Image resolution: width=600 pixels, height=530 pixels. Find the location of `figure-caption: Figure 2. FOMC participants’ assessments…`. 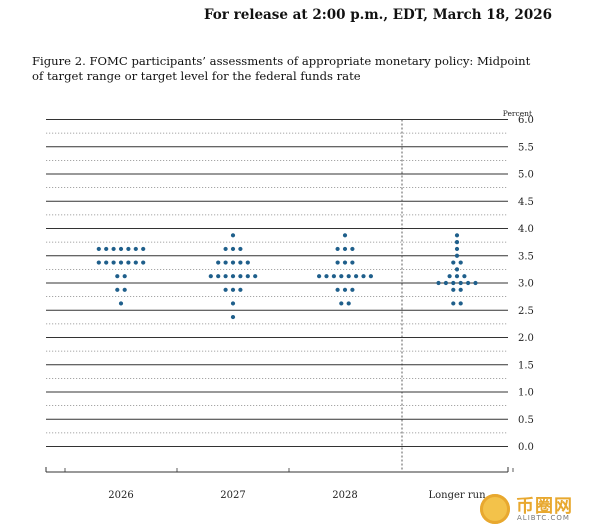

figure-caption: Figure 2. FOMC participants’ assessments… is located at coordinates (281, 68).